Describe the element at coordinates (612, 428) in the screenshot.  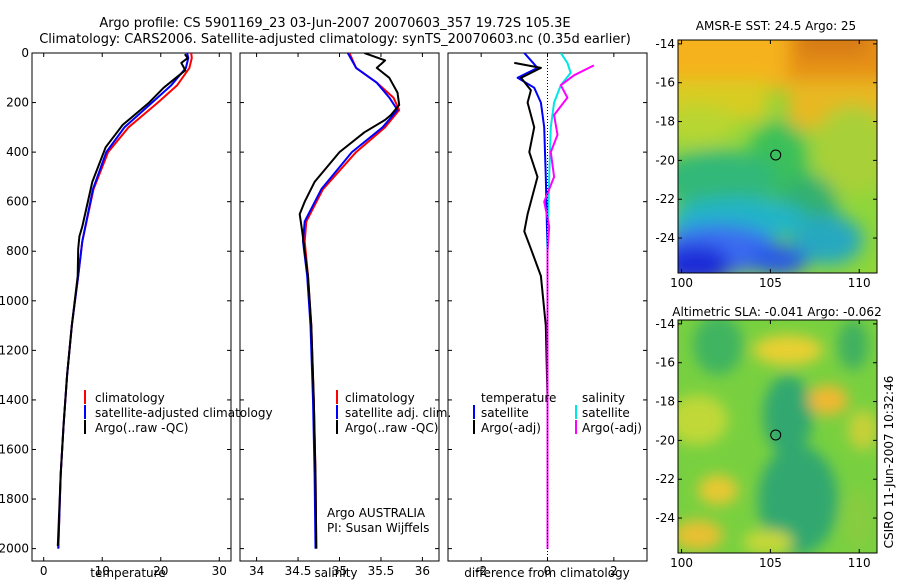
I see `legend-label-sal-argo: Argo(-adj)` at that location.